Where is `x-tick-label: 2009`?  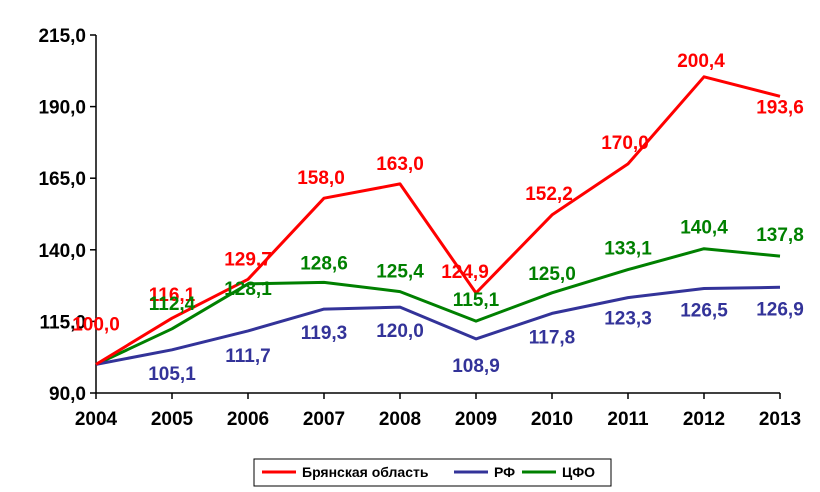 x-tick-label: 2009 is located at coordinates (476, 419).